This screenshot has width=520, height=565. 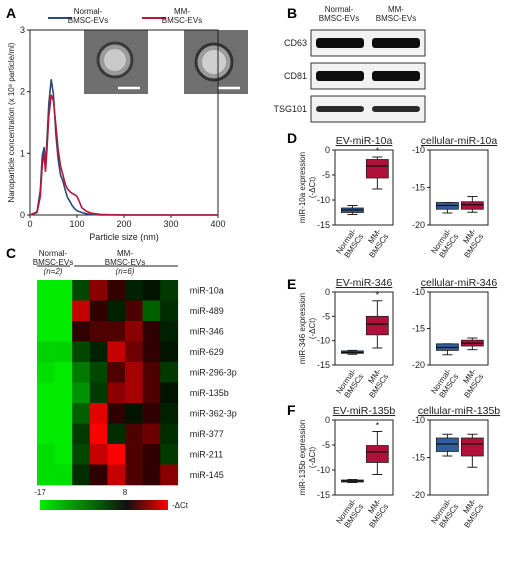 What do you see at coordinates (125, 258) in the screenshot?
I see `heatmap-group-mm: MM-BMSC-EVs` at bounding box center [125, 258].